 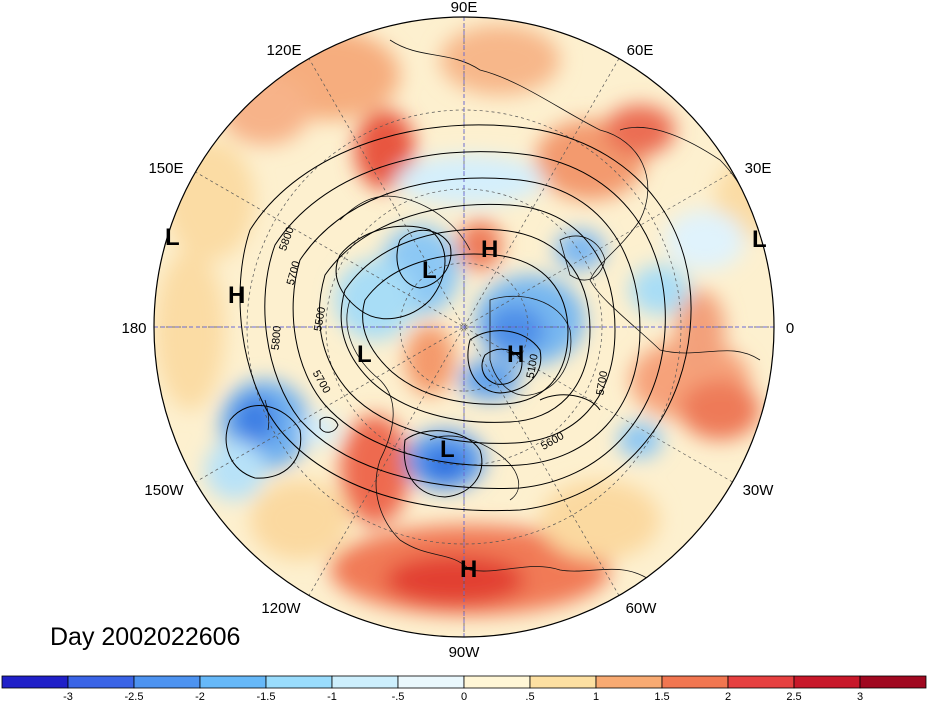 What do you see at coordinates (728, 696) in the screenshot?
I see `colorbar-tick-label: 2` at bounding box center [728, 696].